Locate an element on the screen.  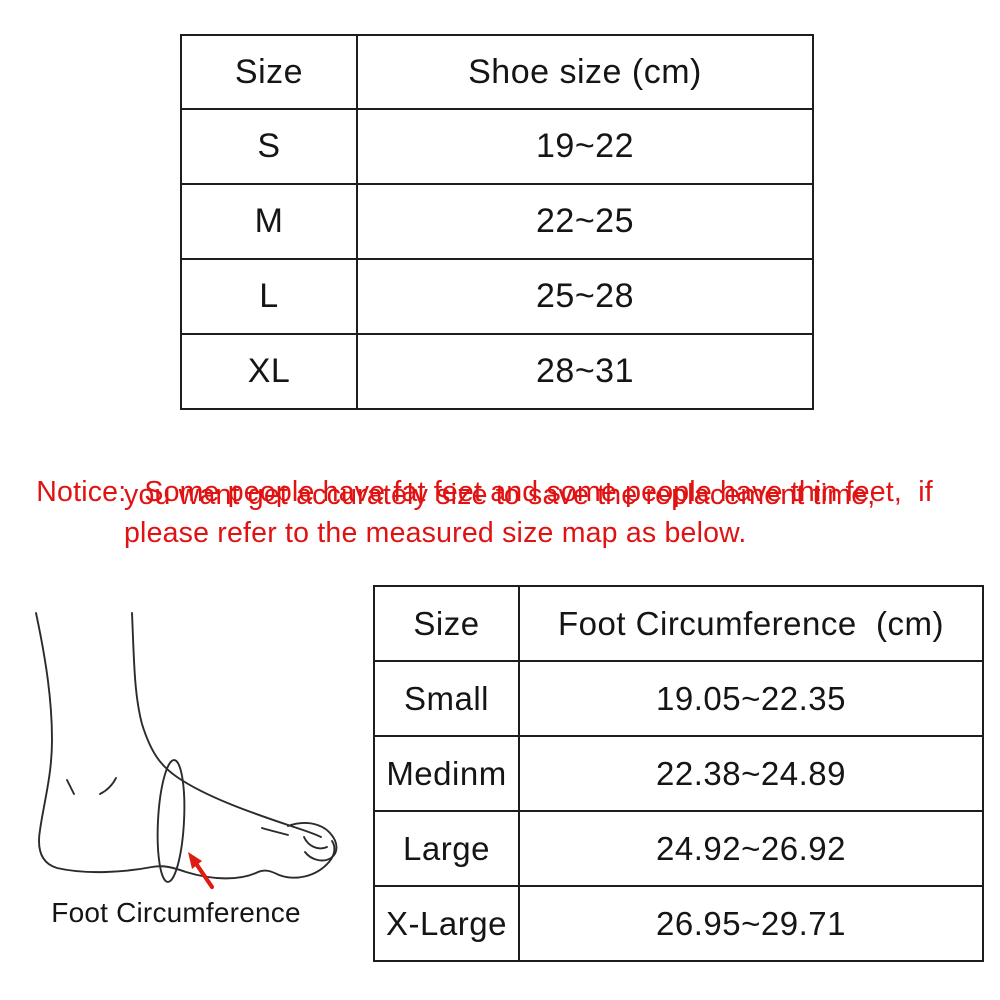
shoe-table-header-size: Size is located at coordinates (269, 72).